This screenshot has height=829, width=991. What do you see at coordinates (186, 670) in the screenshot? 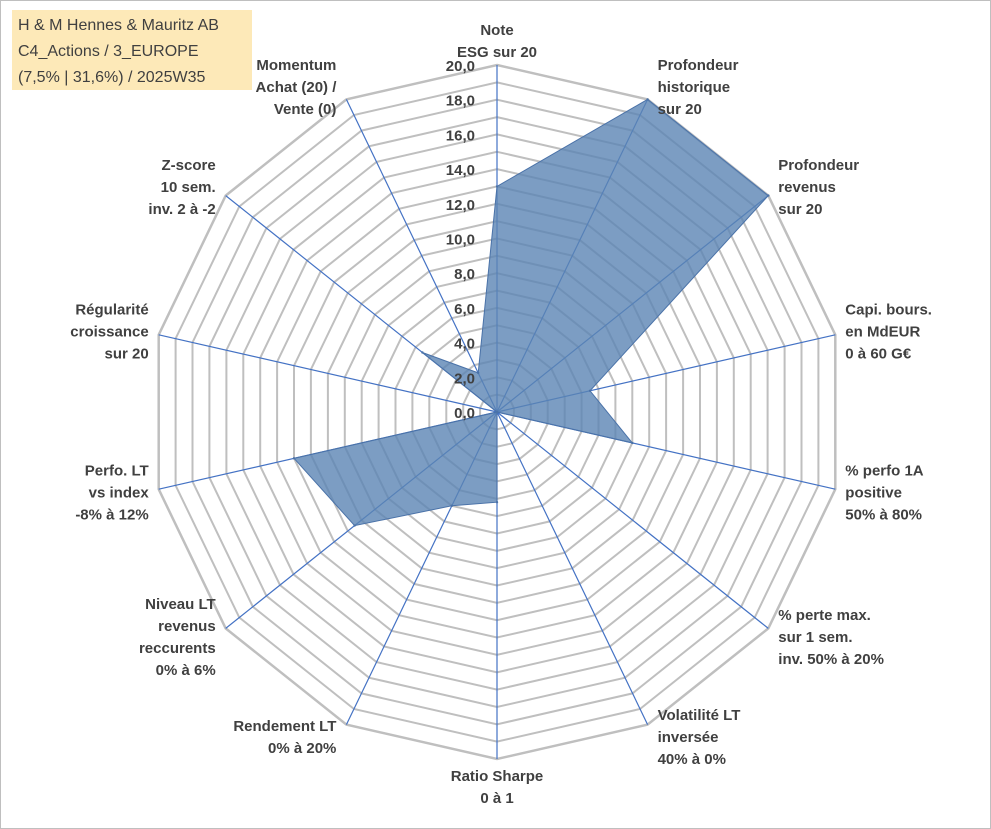
I see `axis-label-line: 0% à 6%` at bounding box center [186, 670].